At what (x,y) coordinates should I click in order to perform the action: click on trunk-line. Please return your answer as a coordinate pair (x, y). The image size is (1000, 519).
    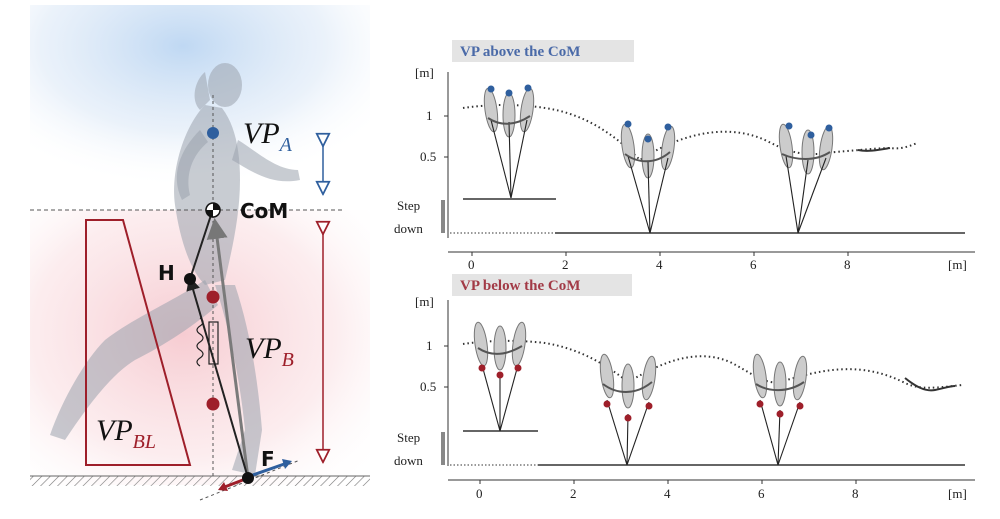
    Looking at the image, I should click on (201, 245).